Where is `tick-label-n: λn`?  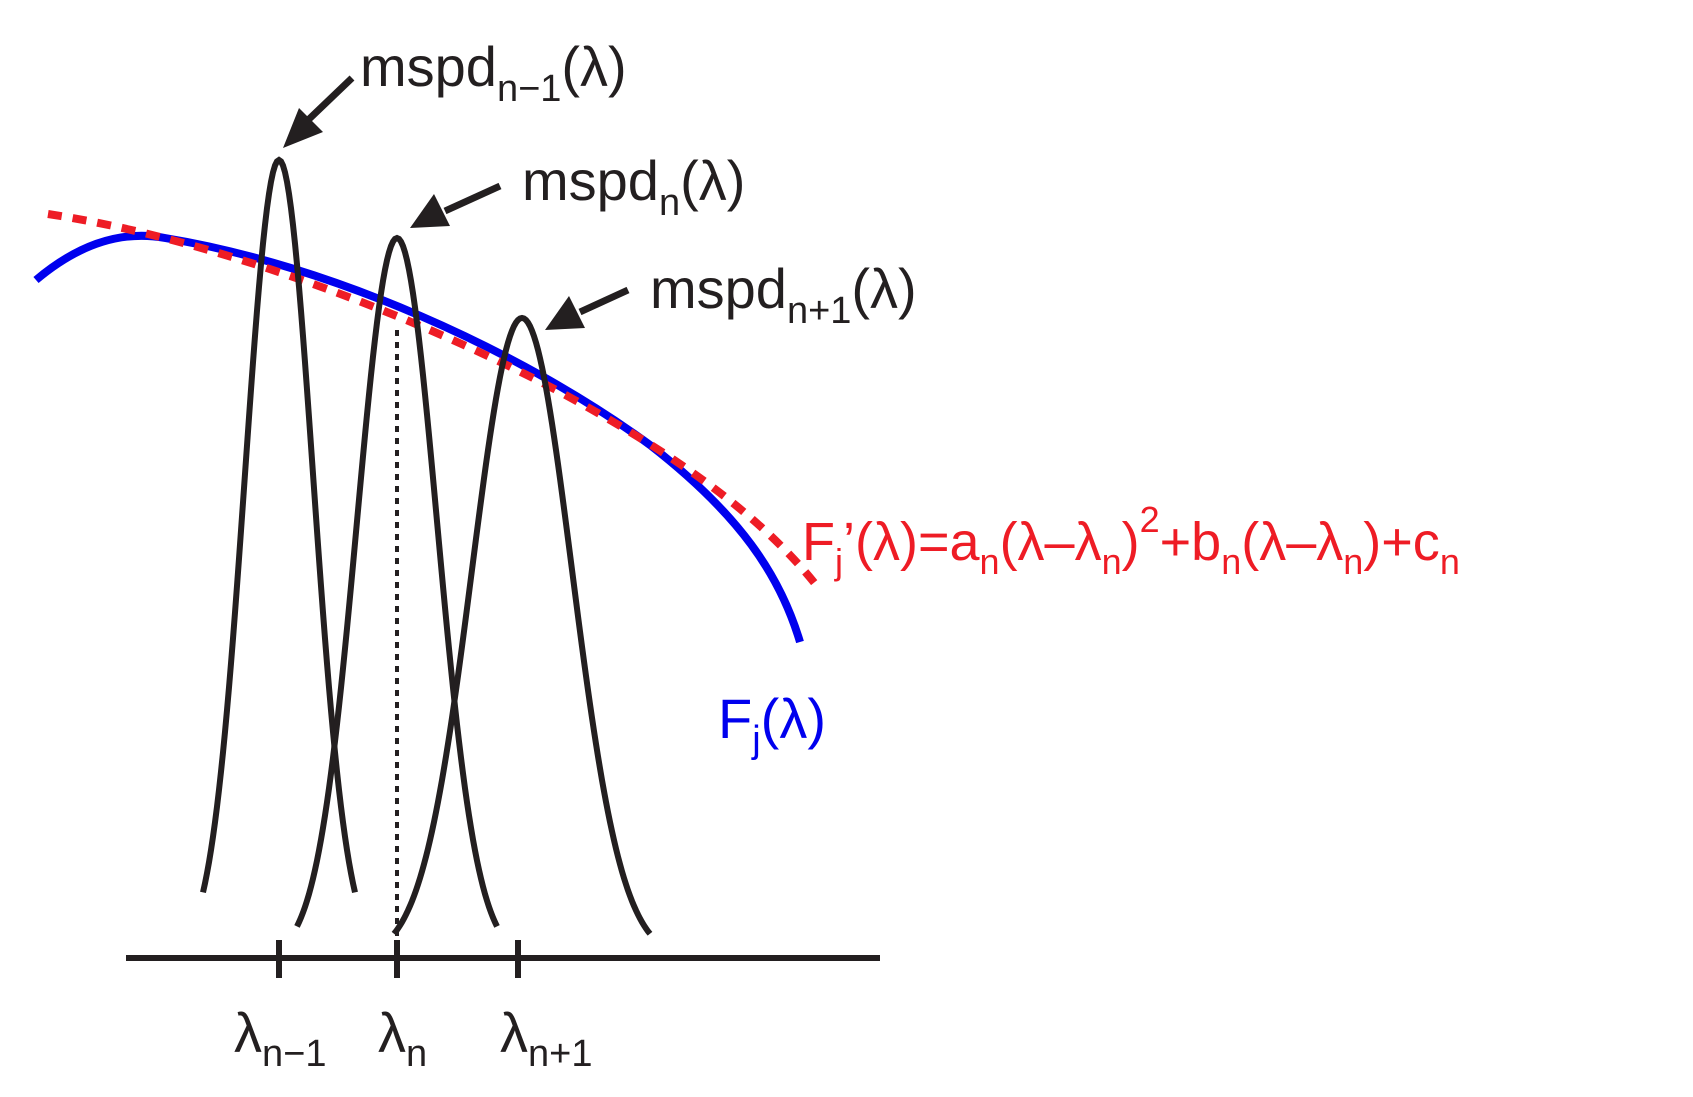
tick-label-n: λn is located at coordinates (402, 1038).